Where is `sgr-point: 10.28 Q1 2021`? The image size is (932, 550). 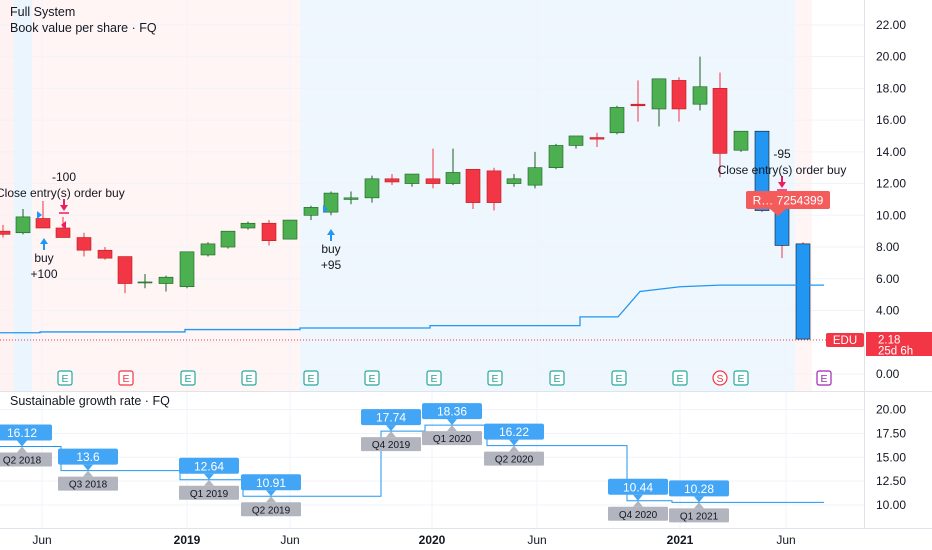 sgr-point: 10.28 Q1 2021 is located at coordinates (699, 501).